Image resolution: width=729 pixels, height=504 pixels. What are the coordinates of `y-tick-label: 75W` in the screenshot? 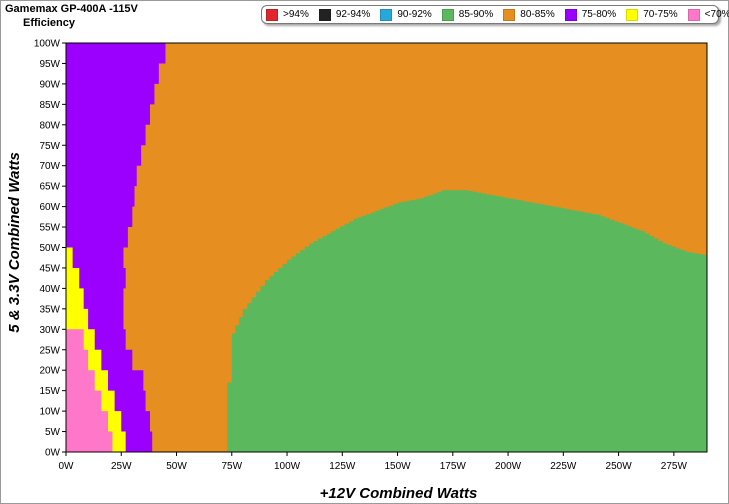 It's located at (49, 146).